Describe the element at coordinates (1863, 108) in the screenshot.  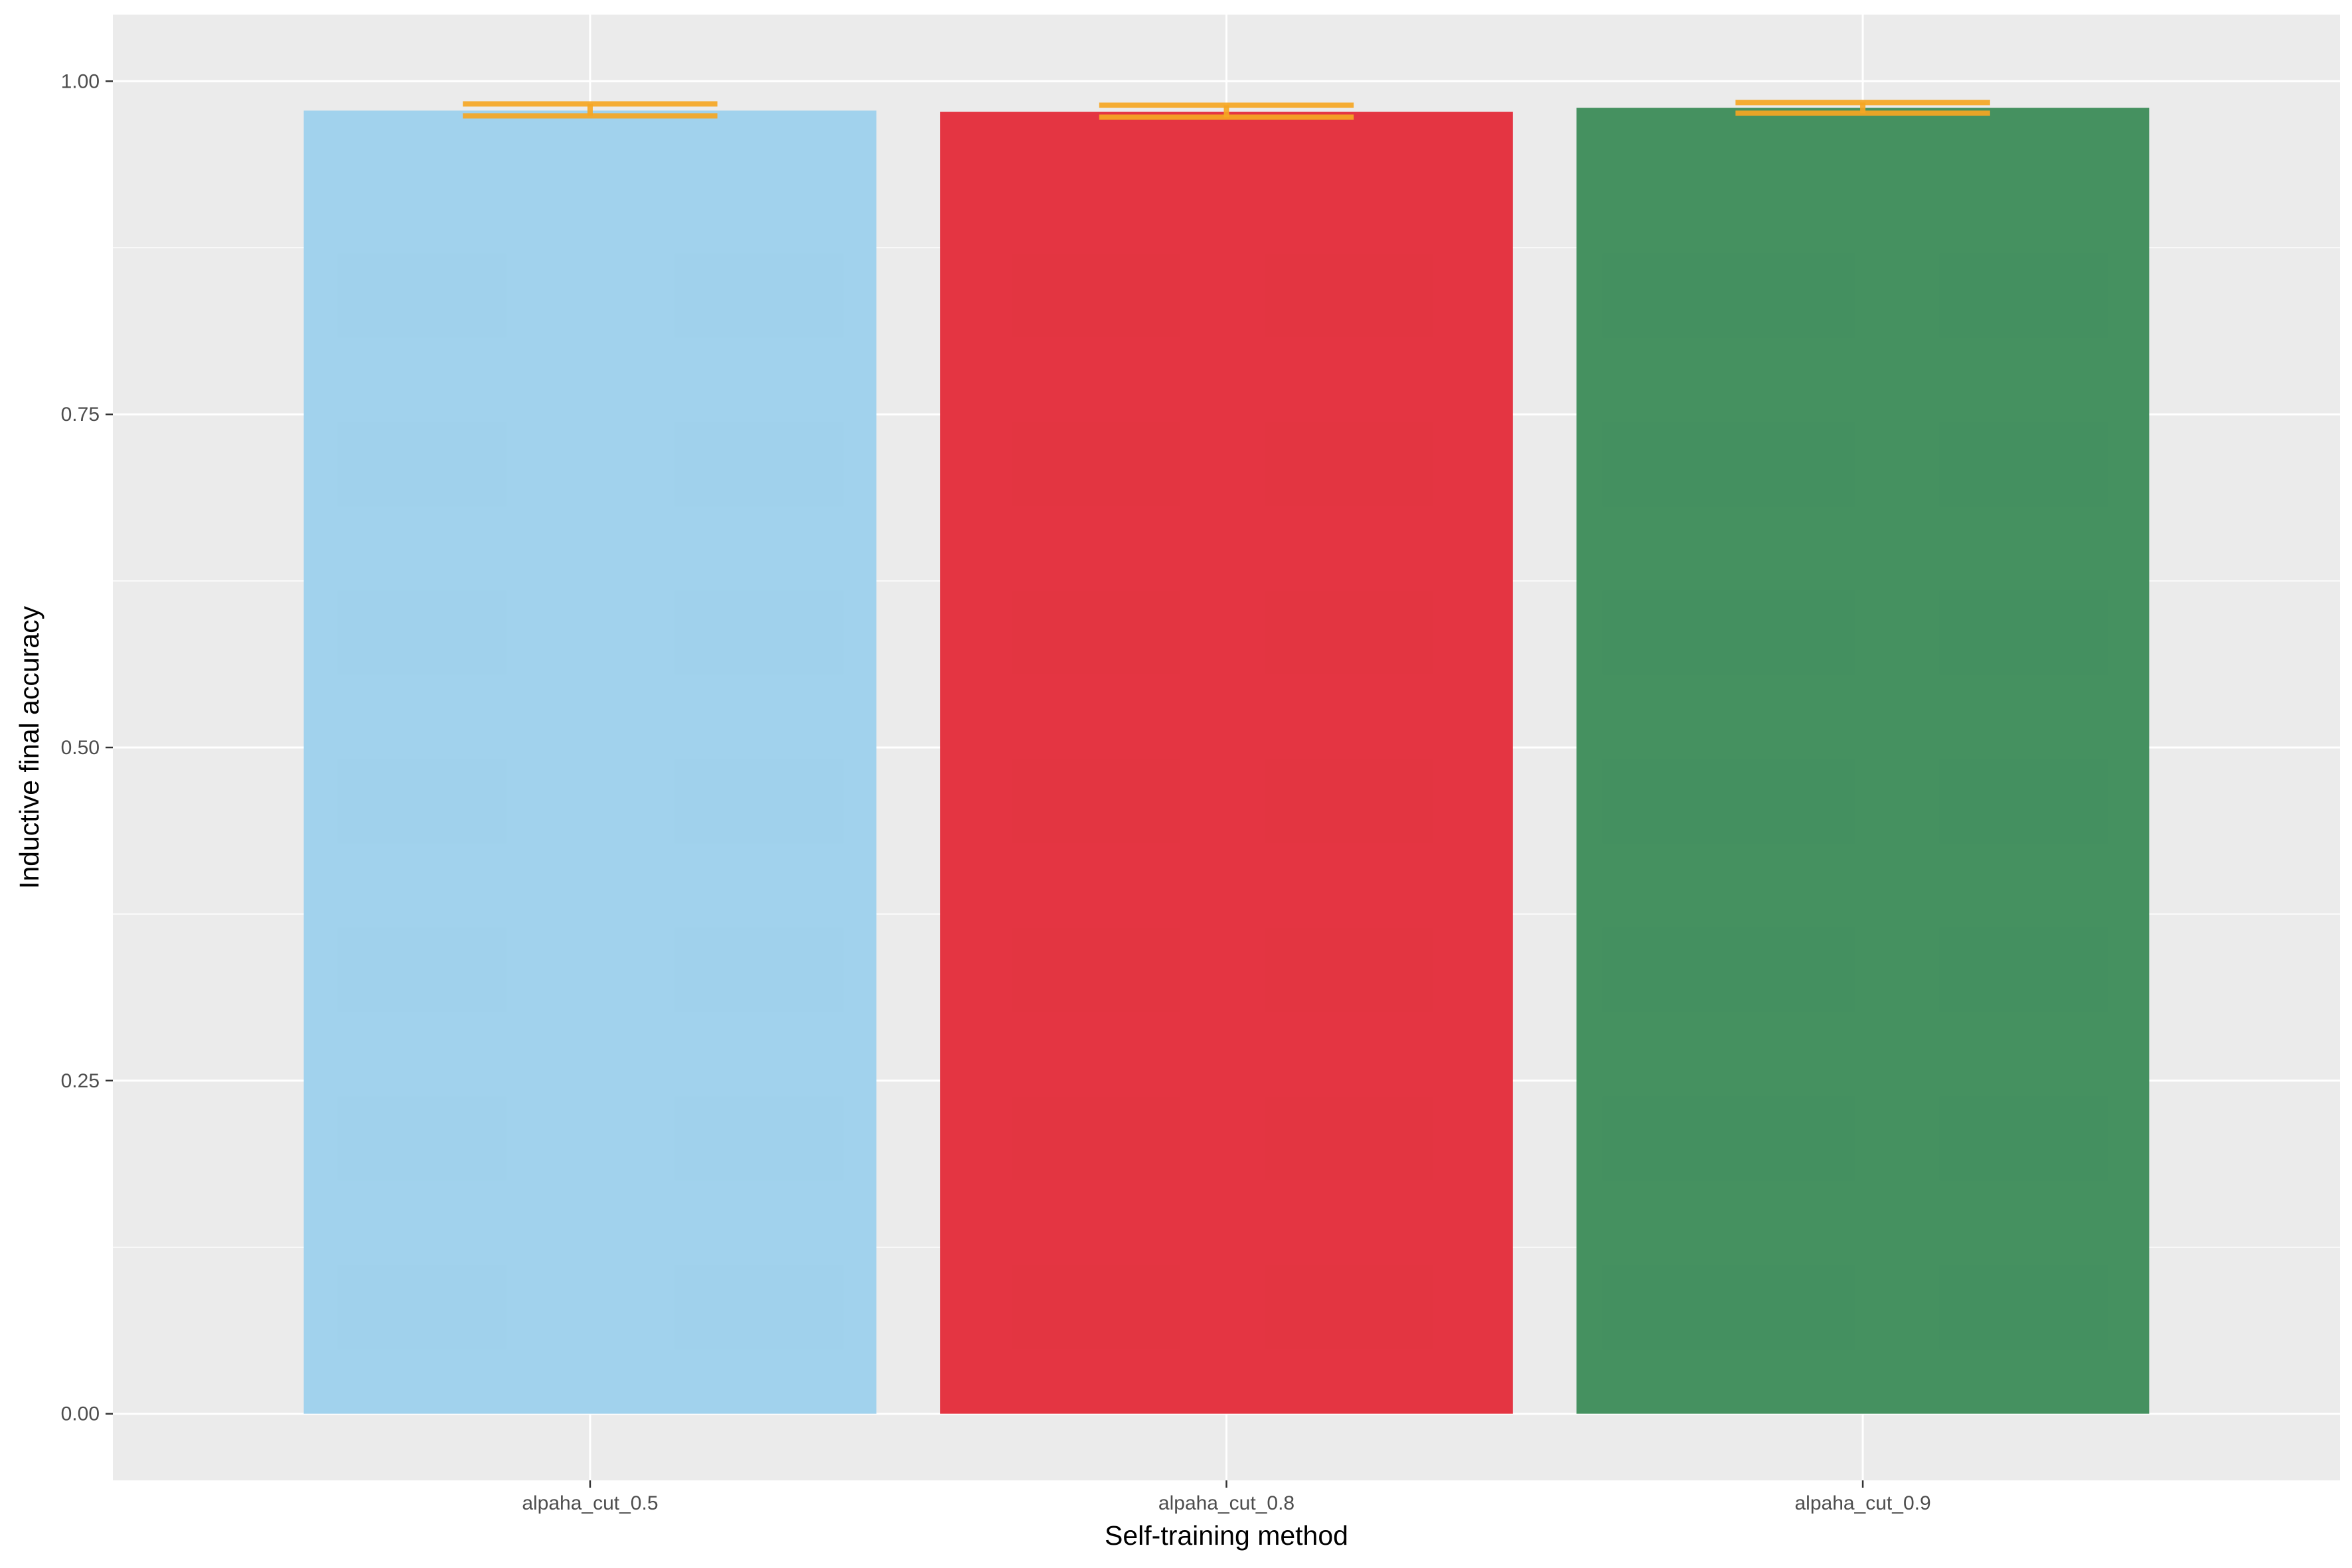
I see `error-bar-alpaha_cut_0.9` at that location.